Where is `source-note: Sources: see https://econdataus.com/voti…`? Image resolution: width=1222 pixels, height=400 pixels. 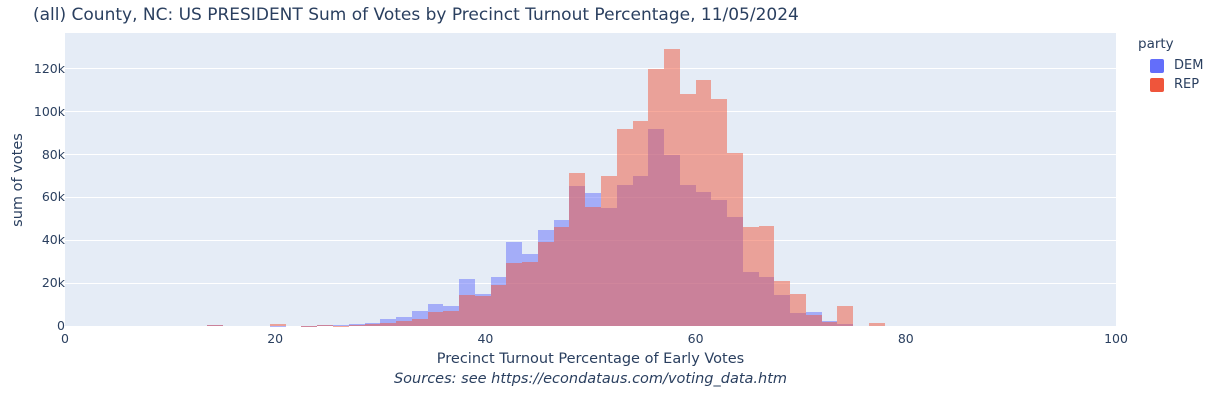 source-note: Sources: see https://econdataus.com/voti… is located at coordinates (590, 379).